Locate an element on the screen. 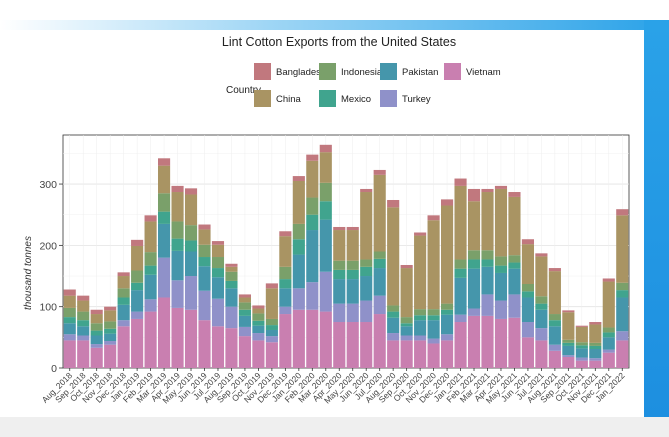 The height and width of the screenshot is (437, 669). y-axis-ticks: 0 100 200 300 is located at coordinates (51, 277).